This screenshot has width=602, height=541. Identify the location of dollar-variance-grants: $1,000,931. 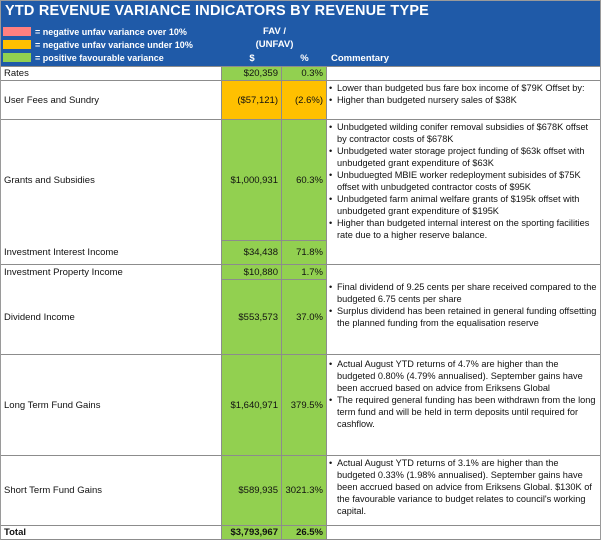
(254, 180).